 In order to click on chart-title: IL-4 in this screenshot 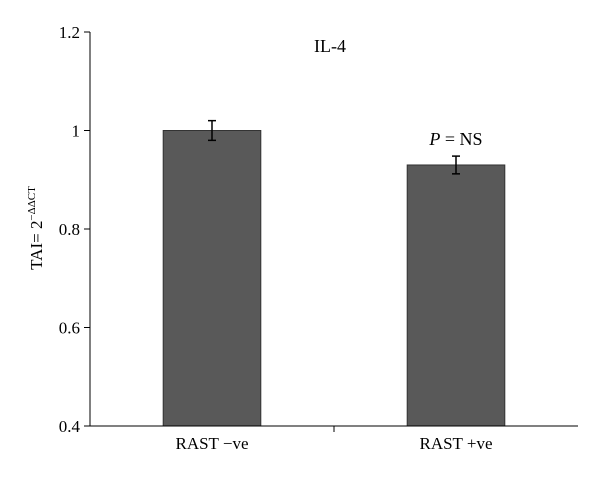, I will do `click(330, 46)`.